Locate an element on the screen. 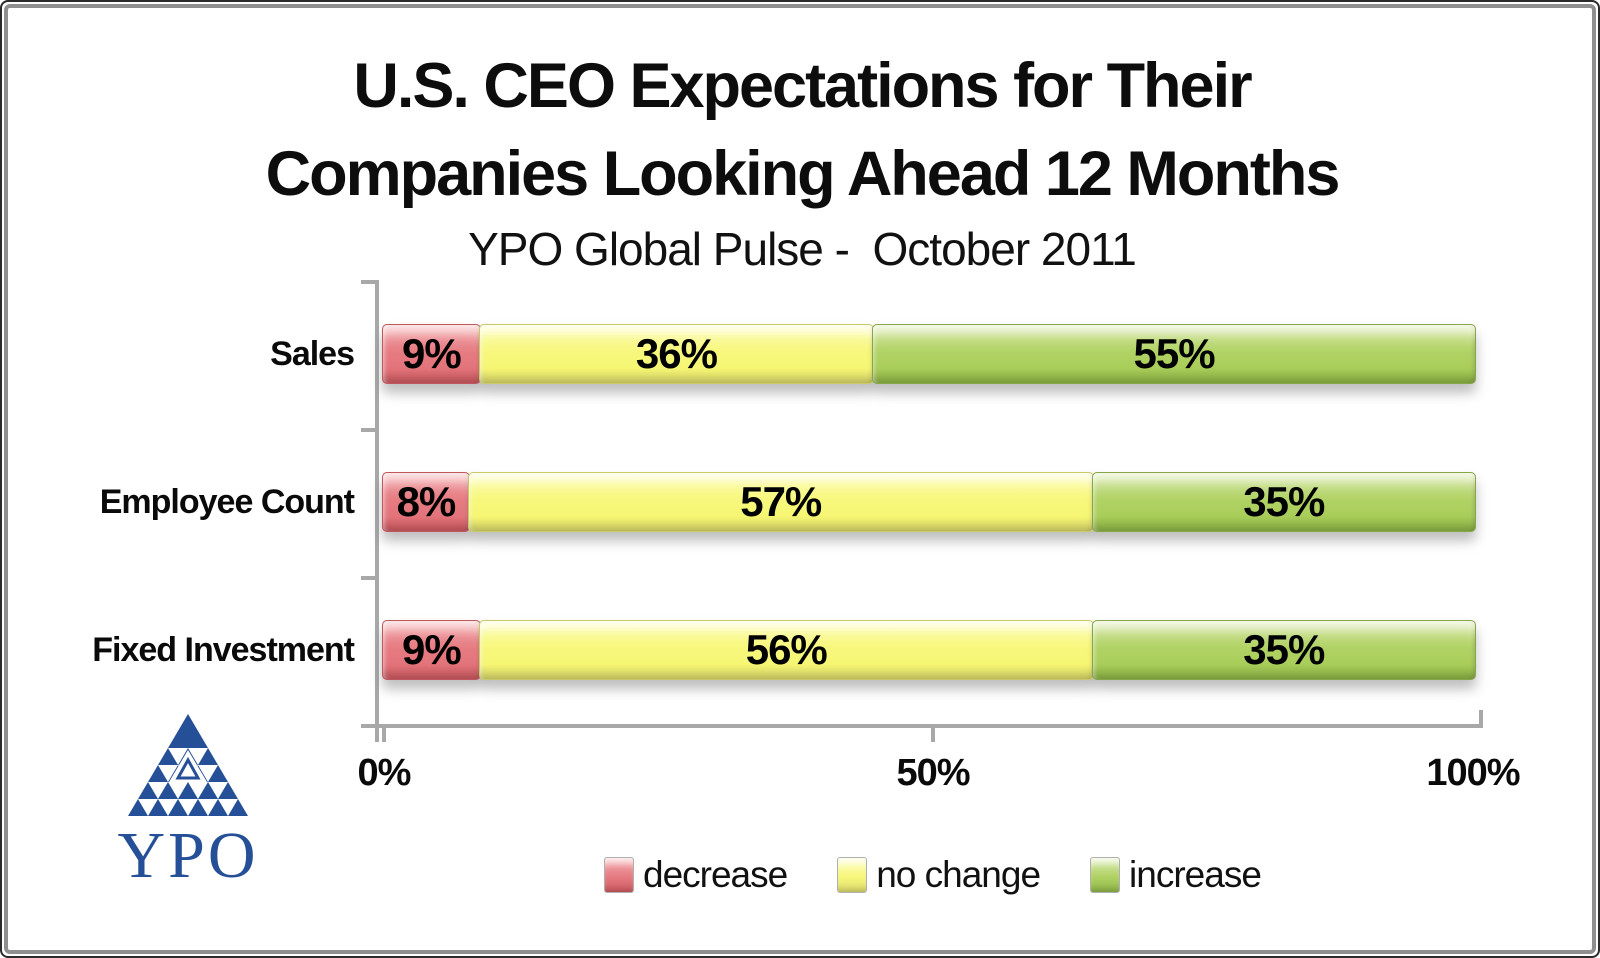 This screenshot has width=1600, height=958. chart-subtitle: YPO Global Pulse - October 2011 is located at coordinates (802, 249).